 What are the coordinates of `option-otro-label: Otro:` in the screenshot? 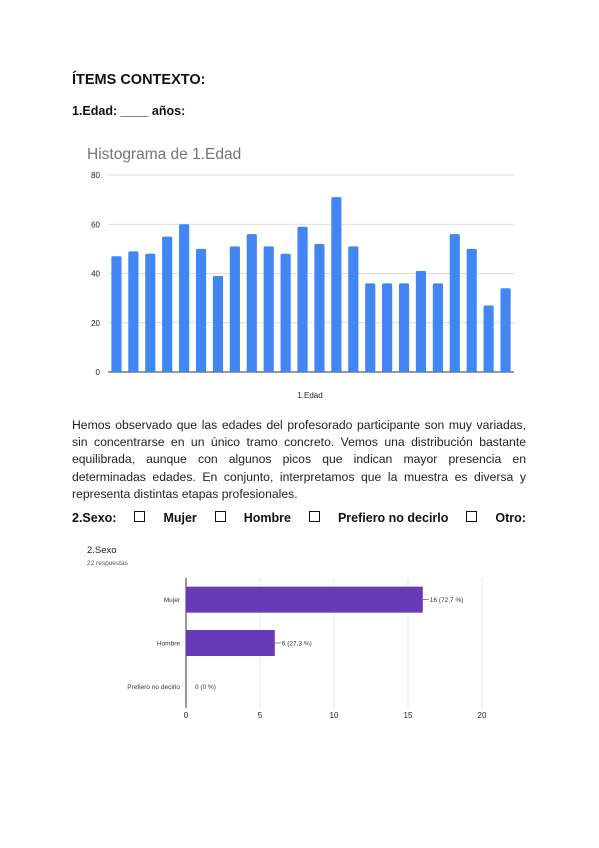 It's located at (510, 518).